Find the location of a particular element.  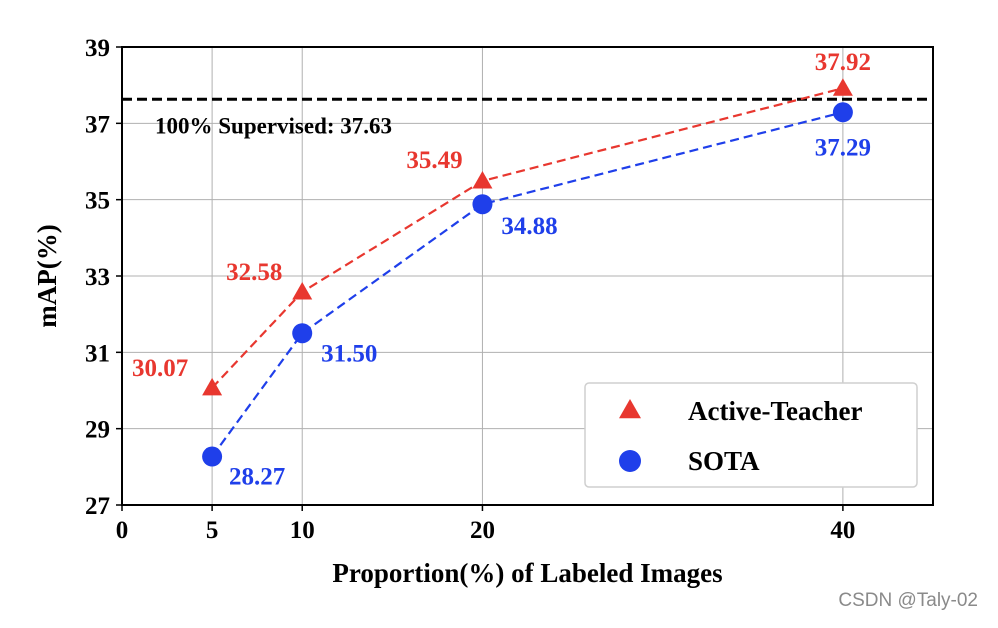

active-teacher-data-label: 30.07 is located at coordinates (160, 368).